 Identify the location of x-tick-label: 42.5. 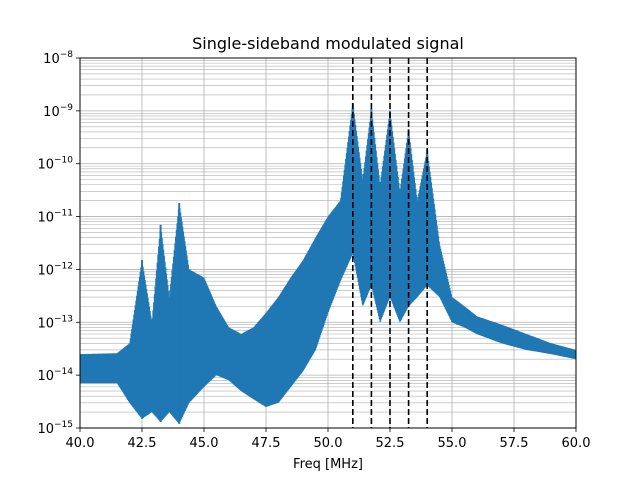
(142, 443).